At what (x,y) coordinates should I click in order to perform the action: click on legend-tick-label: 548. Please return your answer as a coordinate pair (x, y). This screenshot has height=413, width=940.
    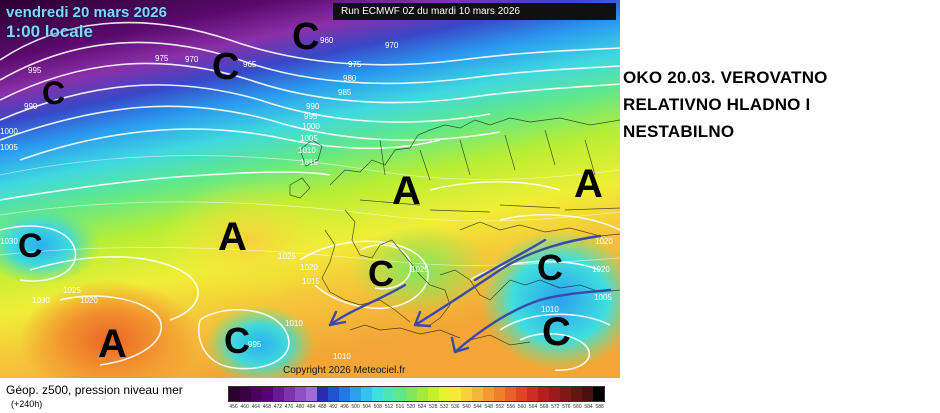
    Looking at the image, I should click on (488, 407).